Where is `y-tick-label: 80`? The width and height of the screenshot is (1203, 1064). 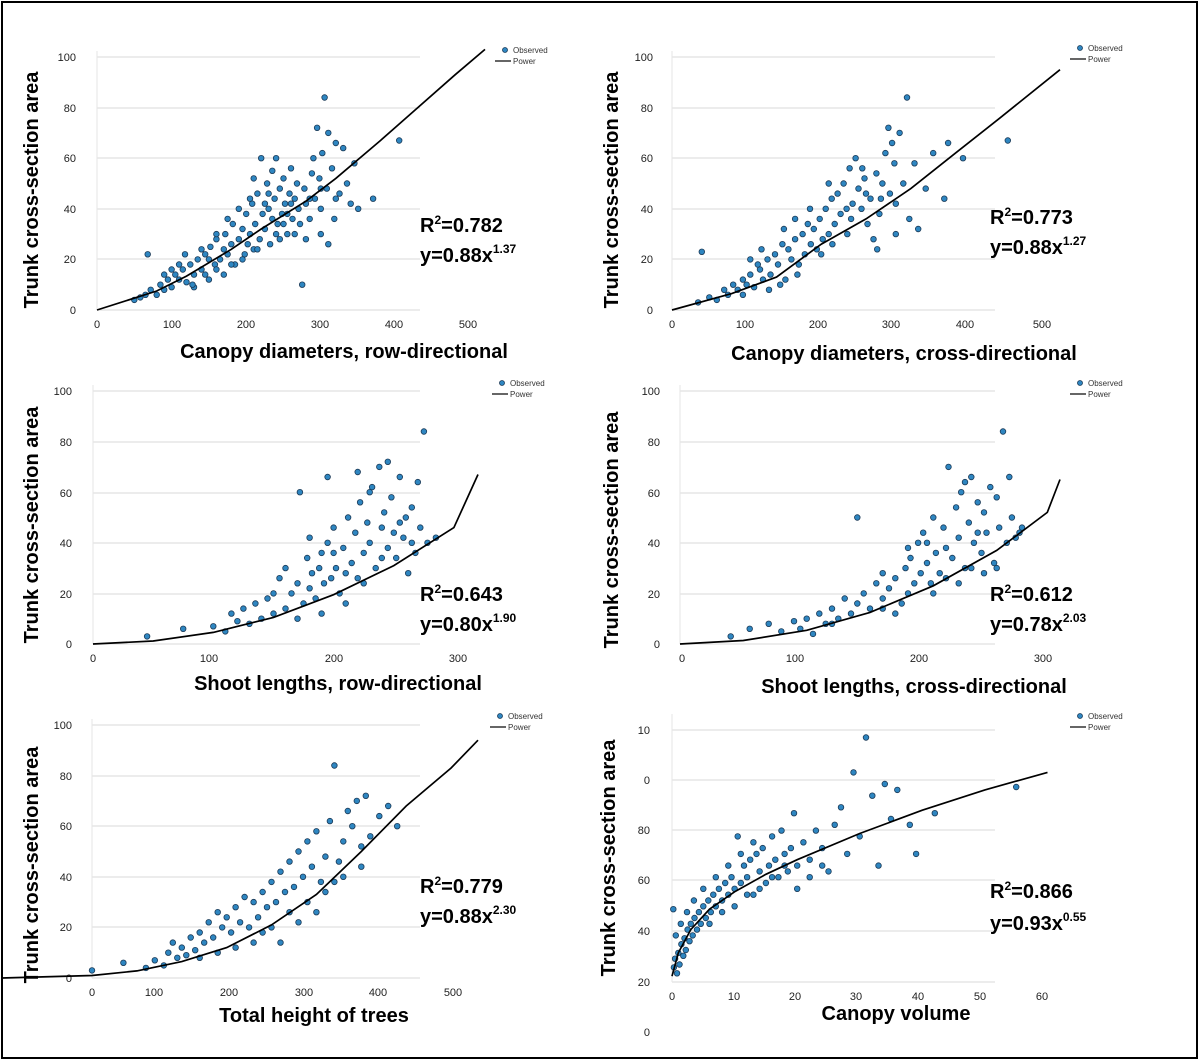
y-tick-label: 80 is located at coordinates (644, 831).